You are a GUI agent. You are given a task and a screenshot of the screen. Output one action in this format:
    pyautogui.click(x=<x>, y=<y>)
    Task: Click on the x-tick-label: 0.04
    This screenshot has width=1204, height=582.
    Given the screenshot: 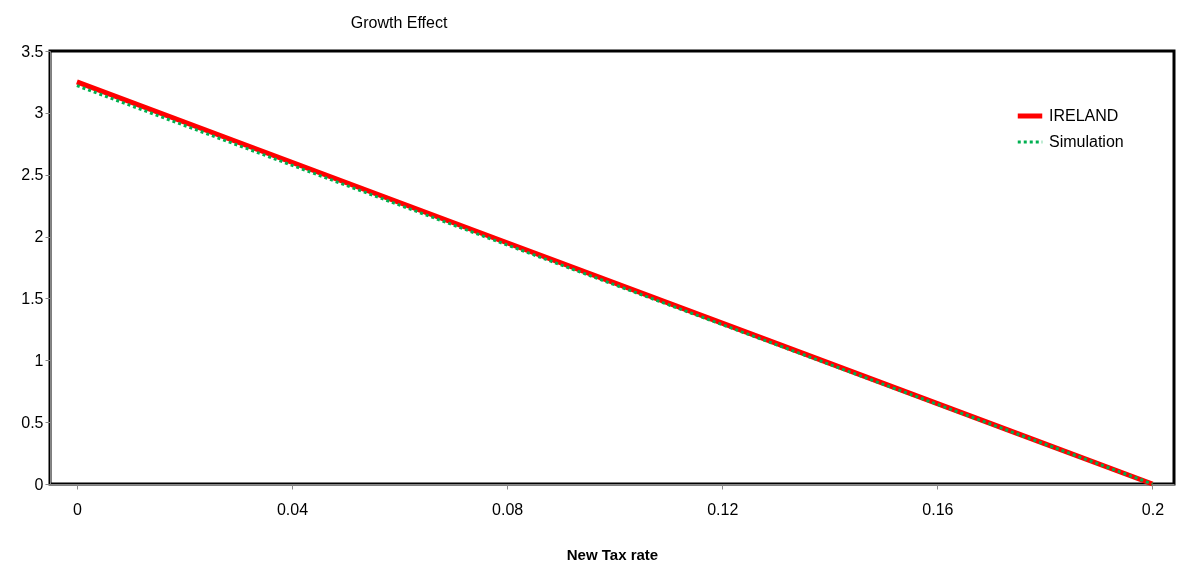 What is the action you would take?
    pyautogui.click(x=292, y=509)
    